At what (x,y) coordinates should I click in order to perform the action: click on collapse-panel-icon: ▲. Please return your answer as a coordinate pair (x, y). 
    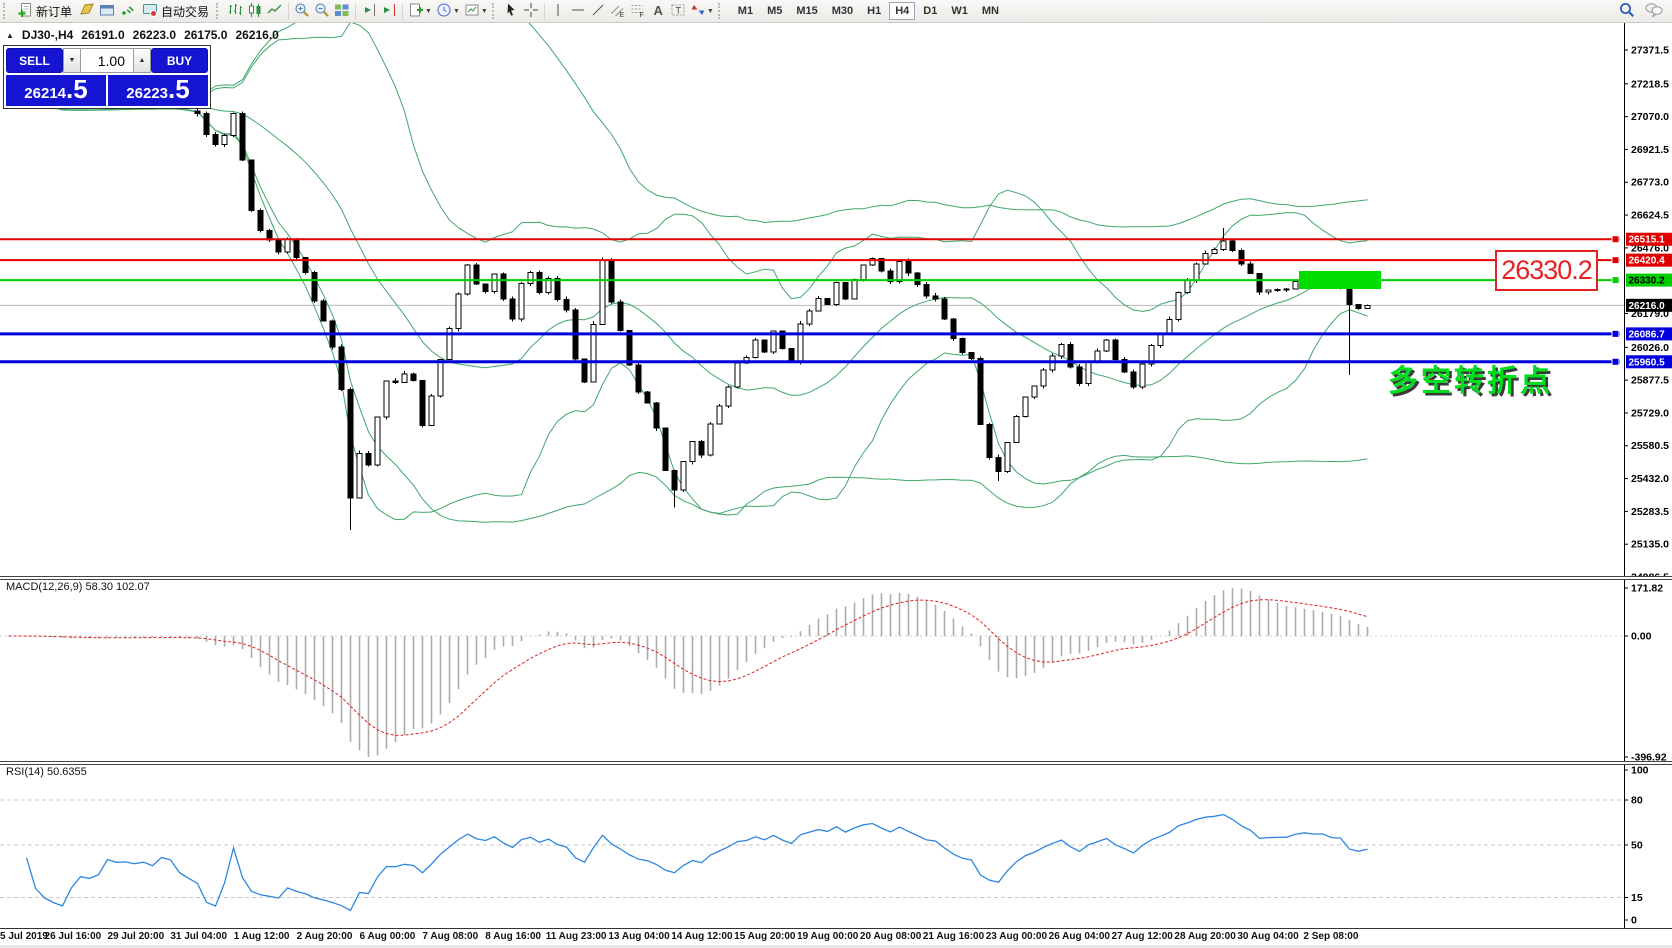
    Looking at the image, I should click on (10, 35).